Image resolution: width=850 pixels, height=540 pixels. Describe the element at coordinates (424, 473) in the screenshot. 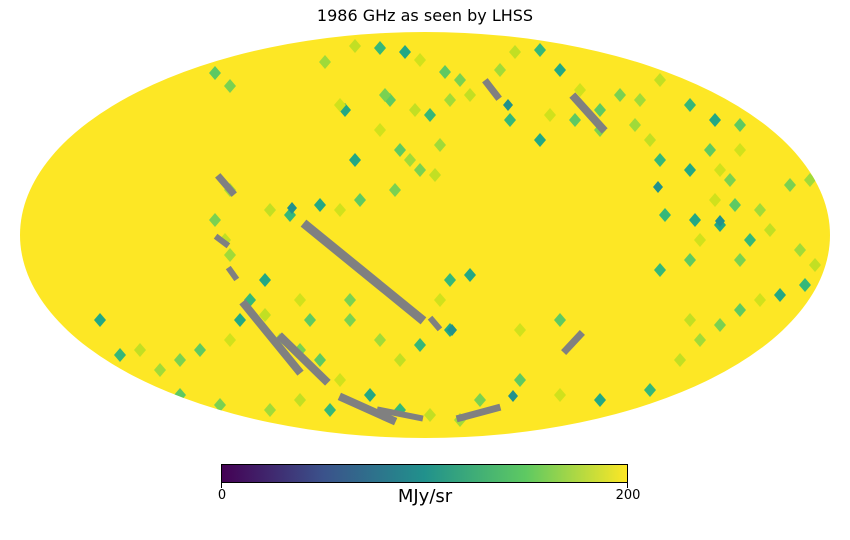

I see `colorbar` at that location.